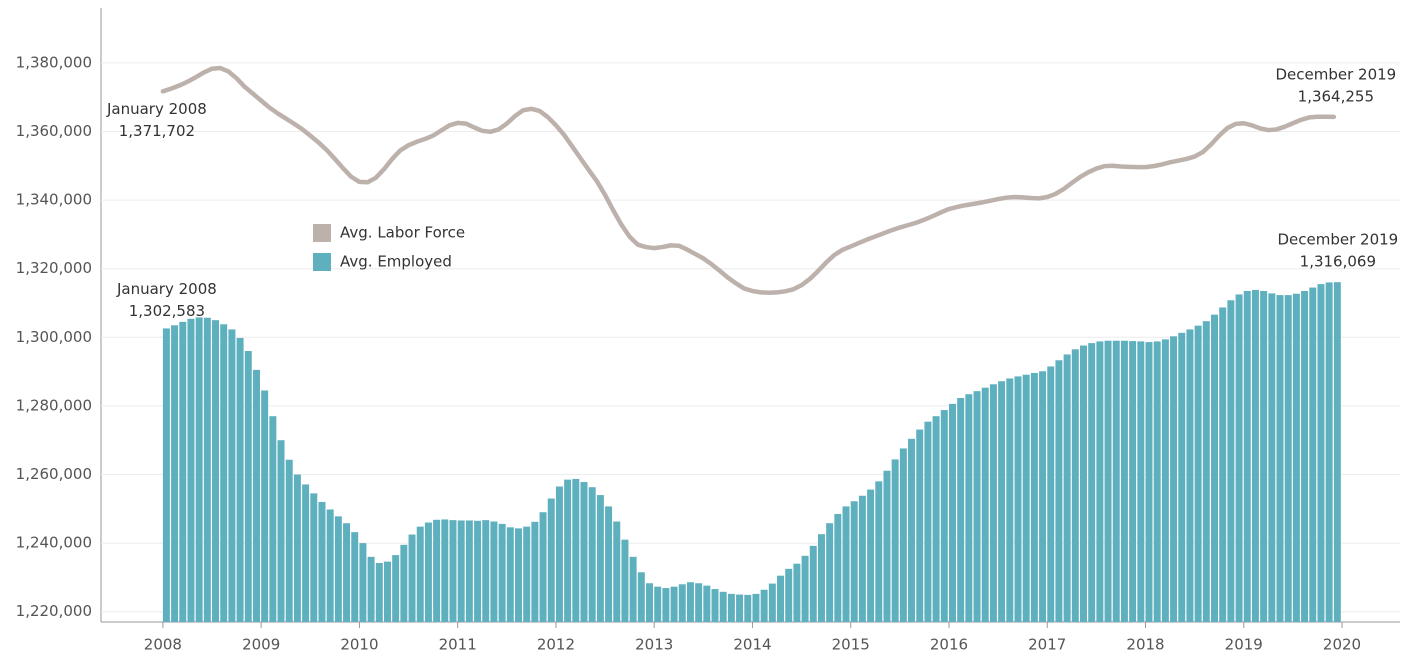  I want to click on y-tick-label: 1,260,000, so click(54, 474).